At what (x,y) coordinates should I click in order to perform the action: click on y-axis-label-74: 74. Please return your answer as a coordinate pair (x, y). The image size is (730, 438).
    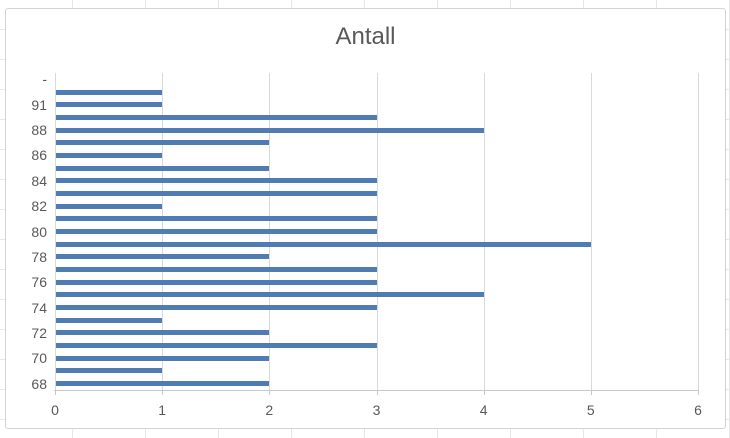
    Looking at the image, I should click on (39, 307).